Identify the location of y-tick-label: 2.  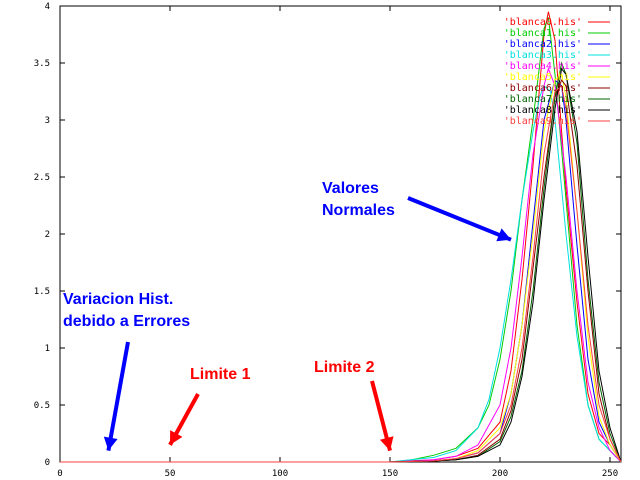
(47, 235).